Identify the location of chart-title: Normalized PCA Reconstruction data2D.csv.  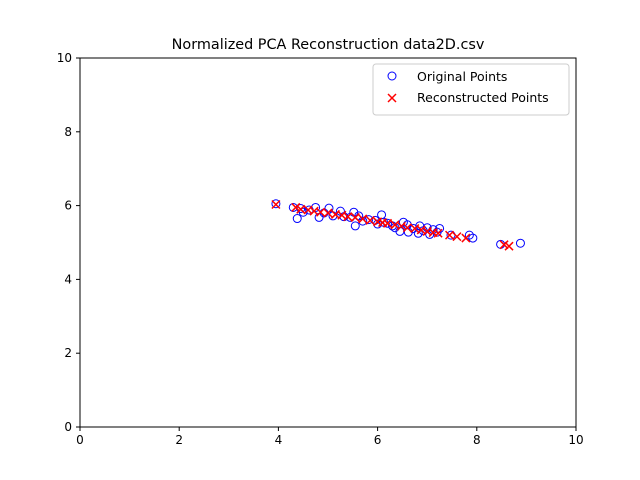
(328, 45).